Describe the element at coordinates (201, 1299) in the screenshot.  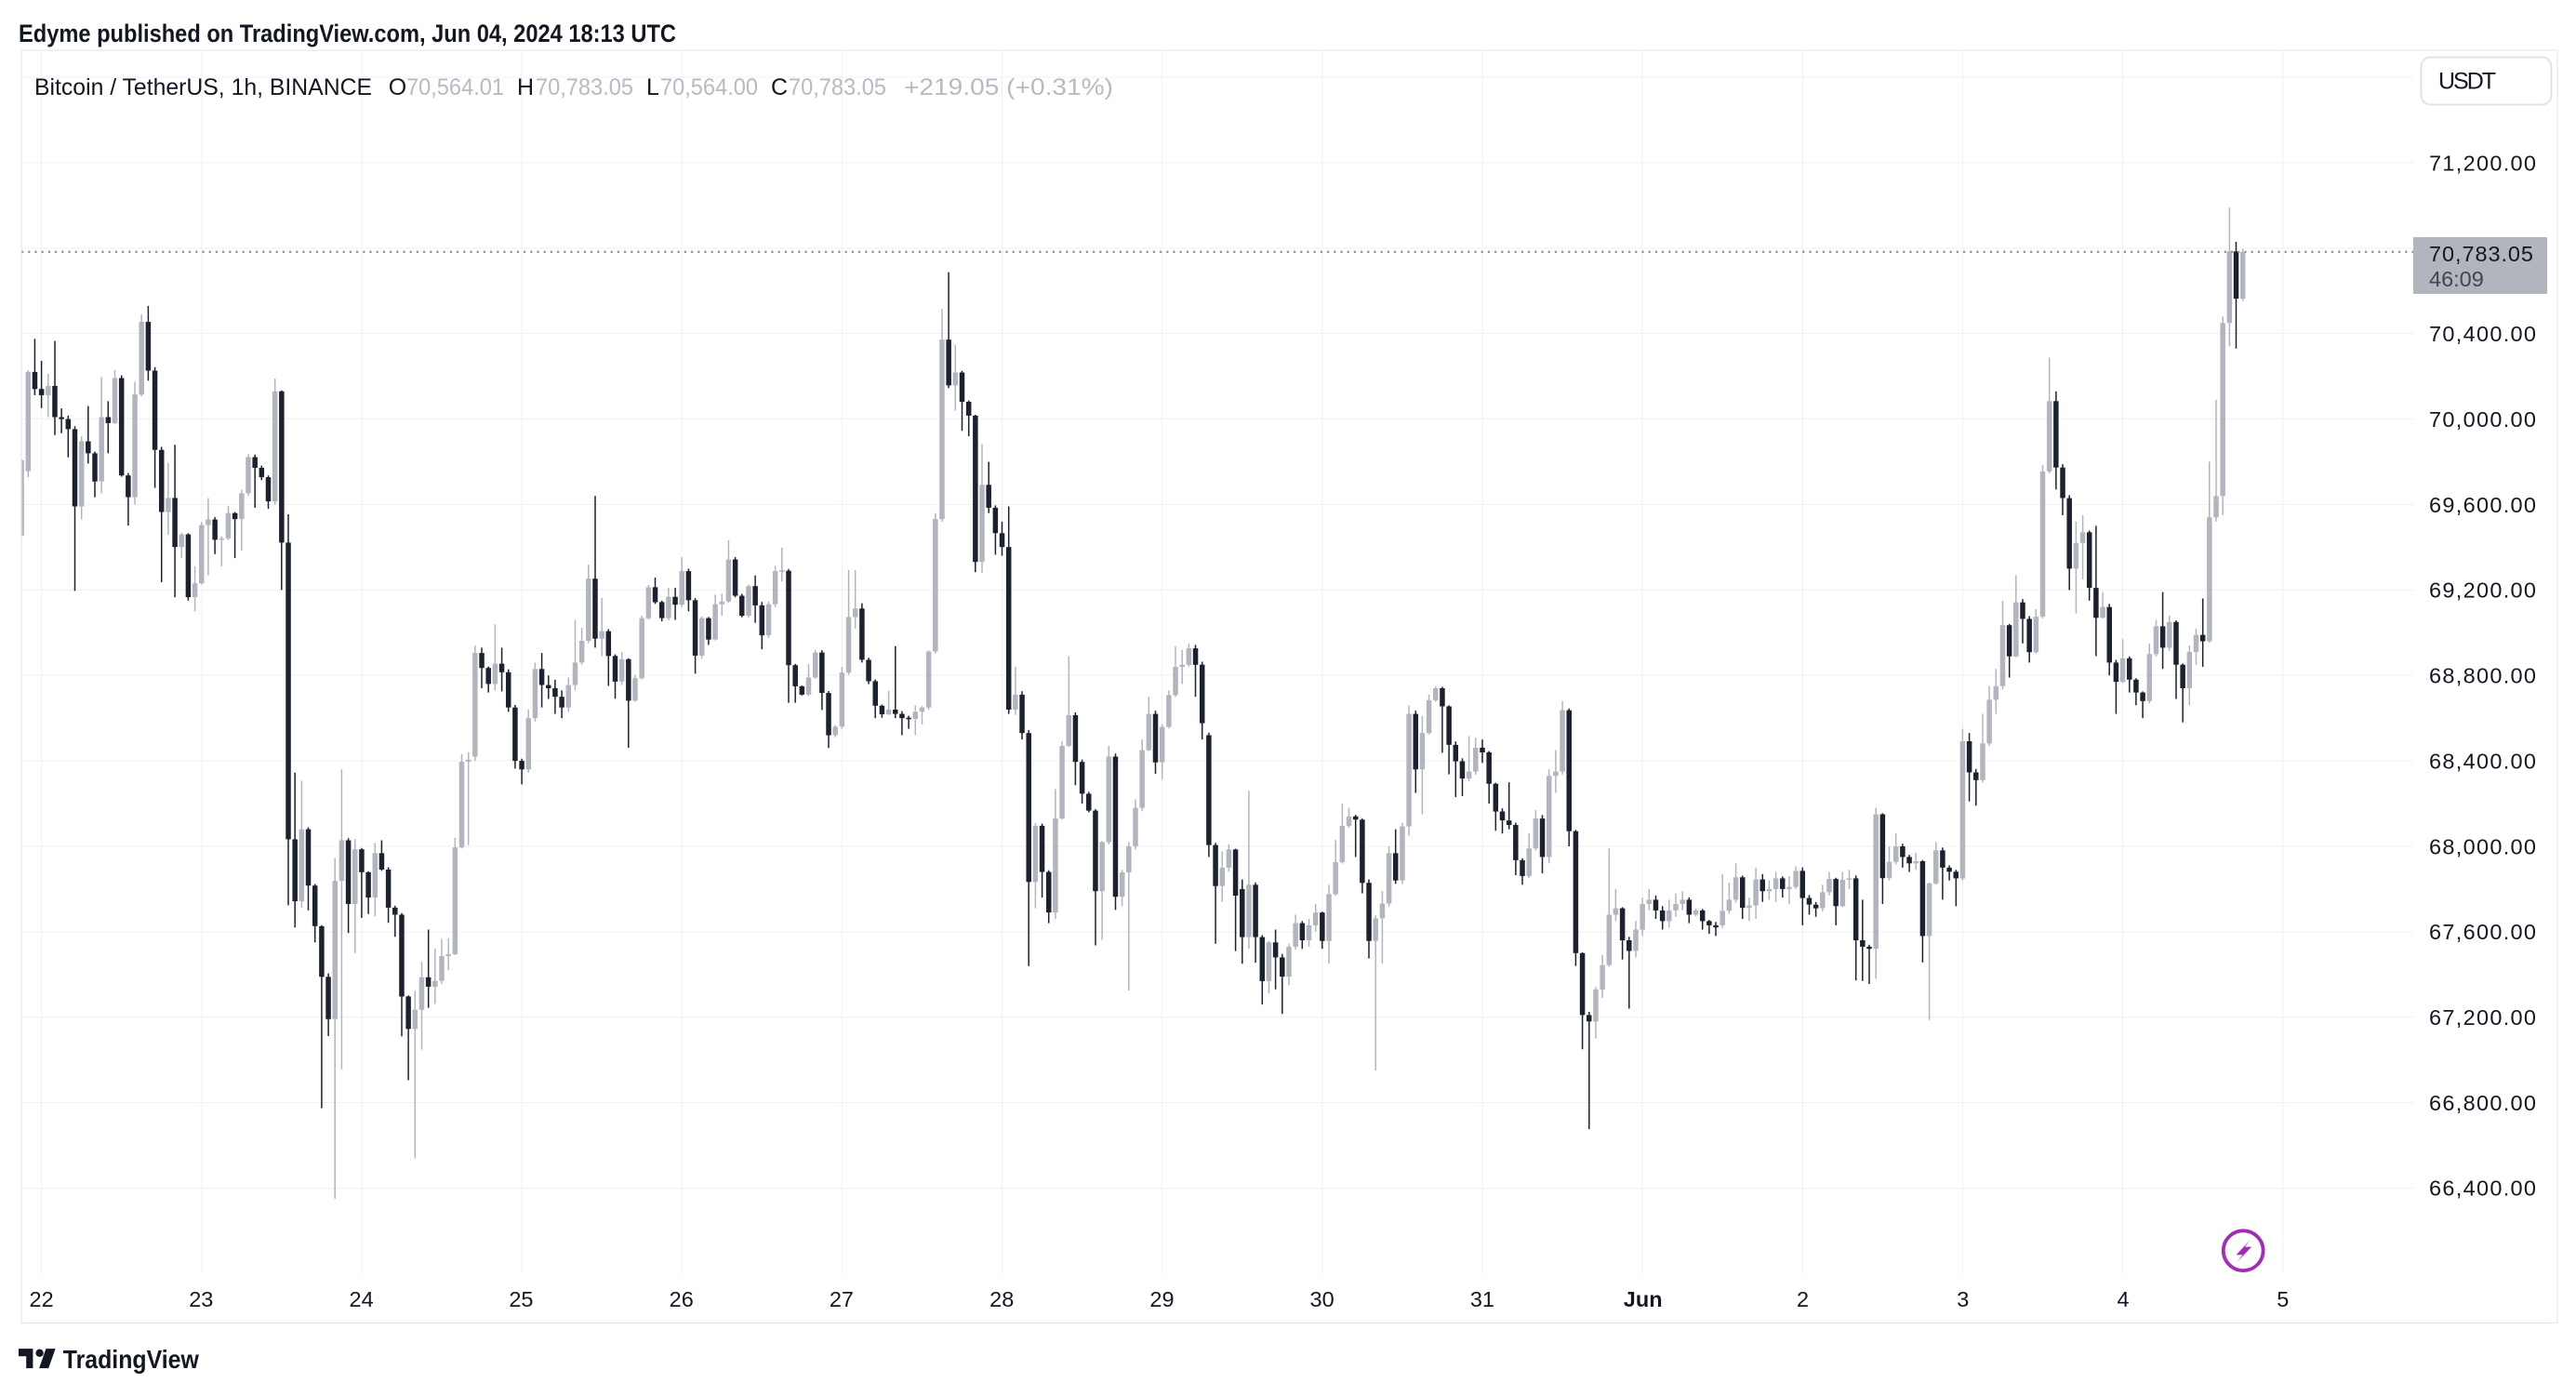
I see `svg-text: 23` at that location.